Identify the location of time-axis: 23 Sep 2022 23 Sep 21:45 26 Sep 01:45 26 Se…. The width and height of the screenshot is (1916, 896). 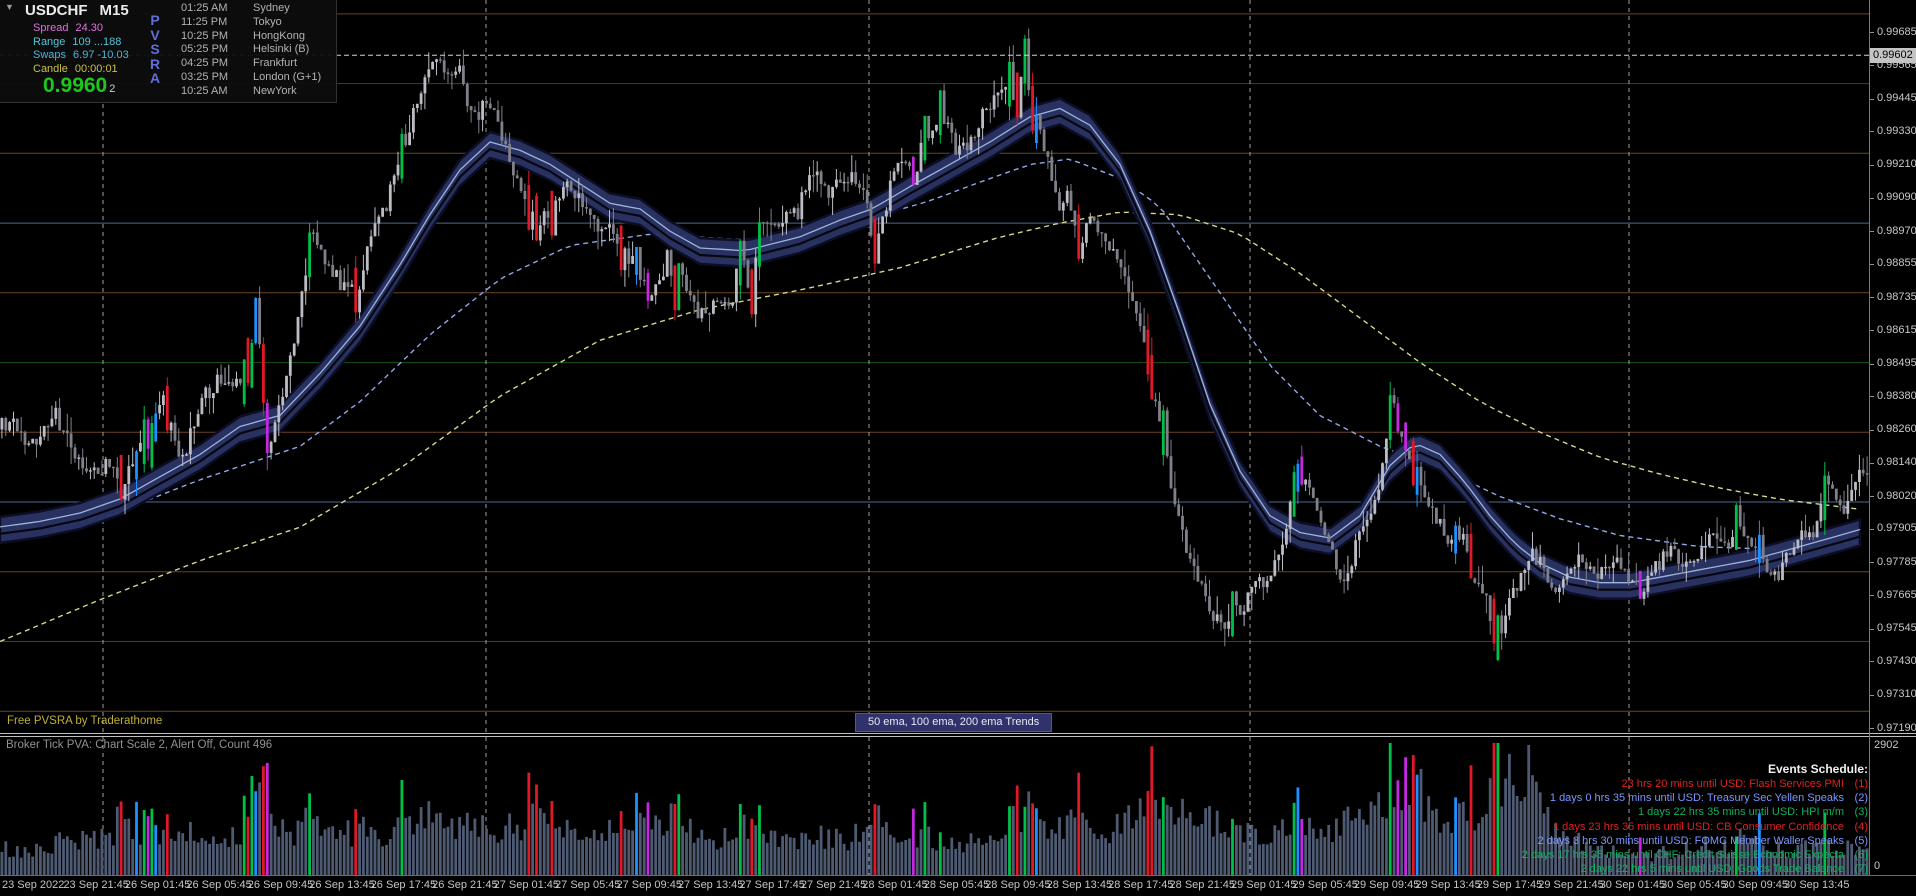
(958, 886).